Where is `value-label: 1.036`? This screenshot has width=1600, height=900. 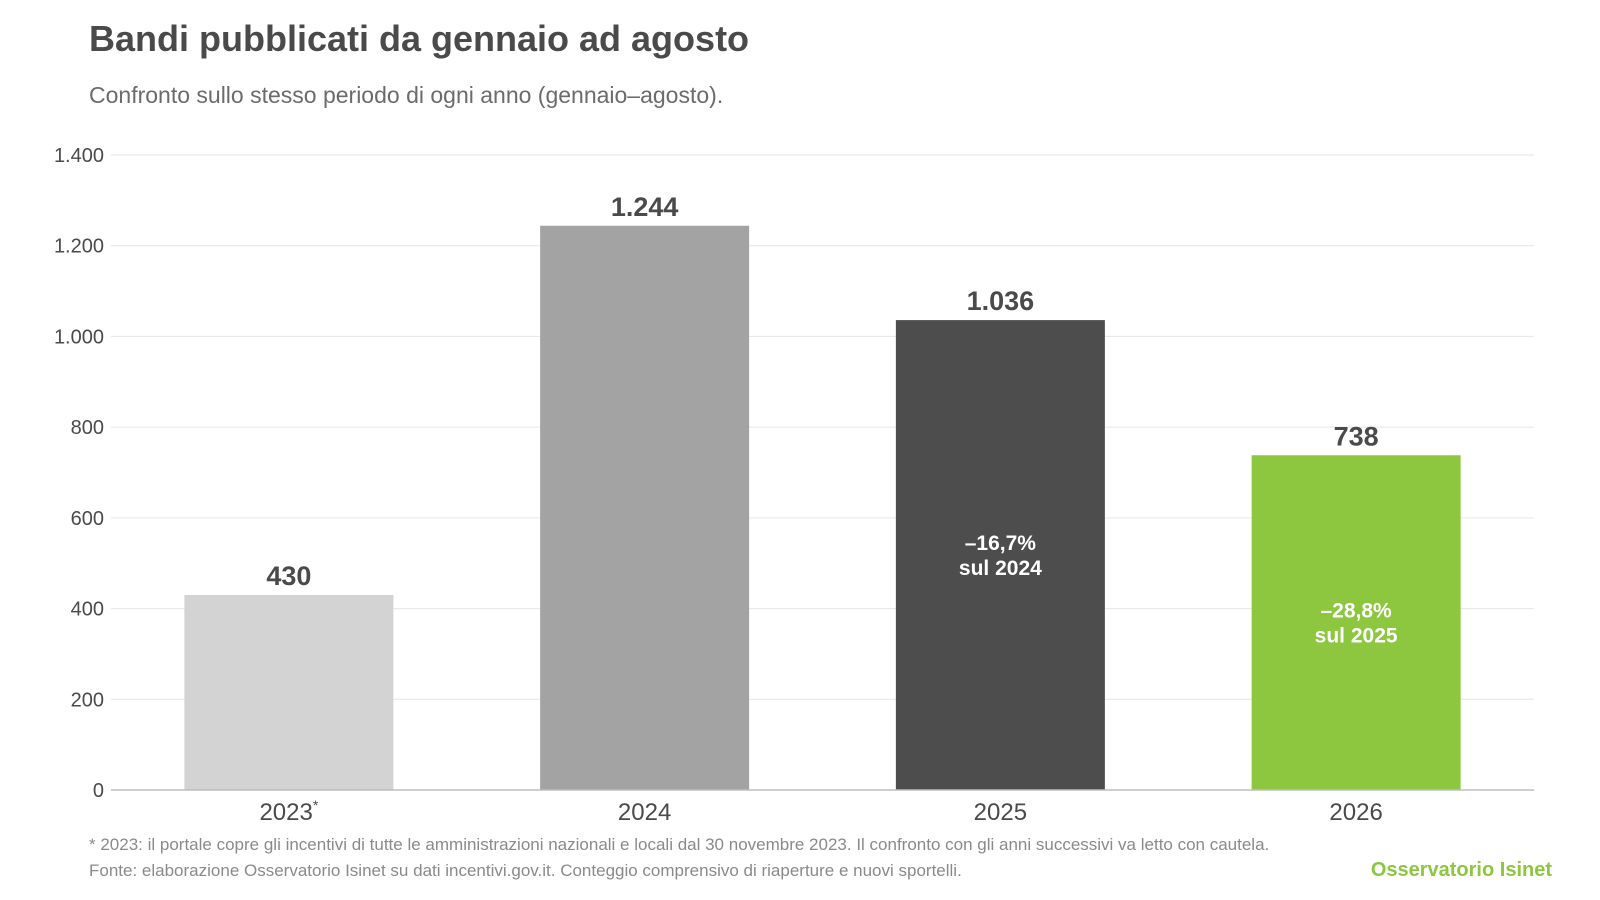
value-label: 1.036 is located at coordinates (1001, 301).